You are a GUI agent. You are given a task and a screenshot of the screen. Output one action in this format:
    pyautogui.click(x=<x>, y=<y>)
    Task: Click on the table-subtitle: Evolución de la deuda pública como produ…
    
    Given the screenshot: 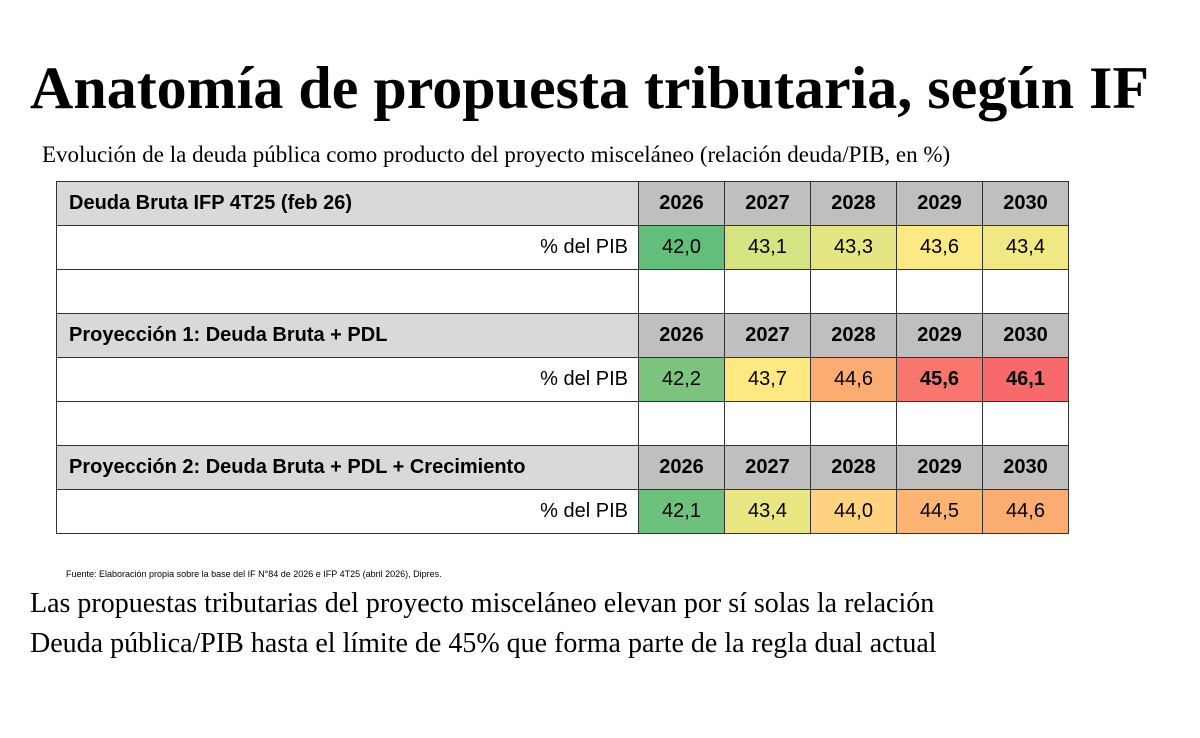 What is the action you would take?
    pyautogui.click(x=496, y=154)
    